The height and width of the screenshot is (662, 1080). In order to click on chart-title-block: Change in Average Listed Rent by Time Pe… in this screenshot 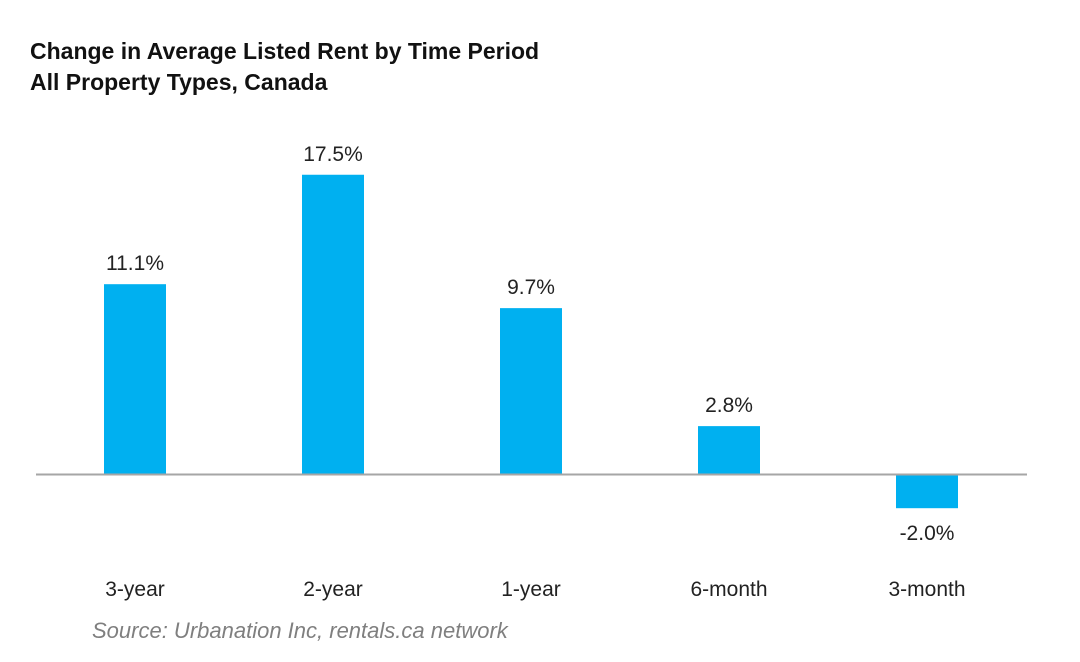, I will do `click(284, 67)`.